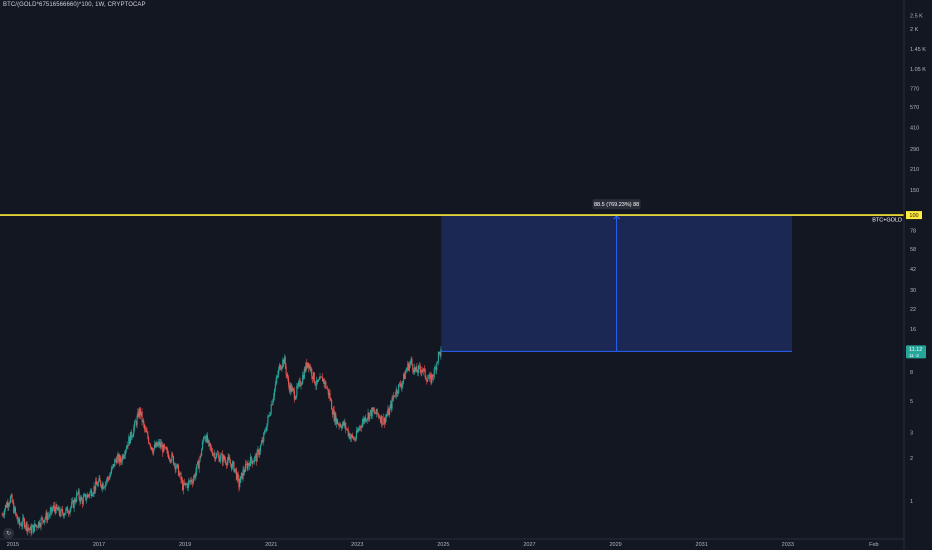 Image resolution: width=932 pixels, height=550 pixels. What do you see at coordinates (914, 191) in the screenshot?
I see `y-tick-label: 150` at bounding box center [914, 191].